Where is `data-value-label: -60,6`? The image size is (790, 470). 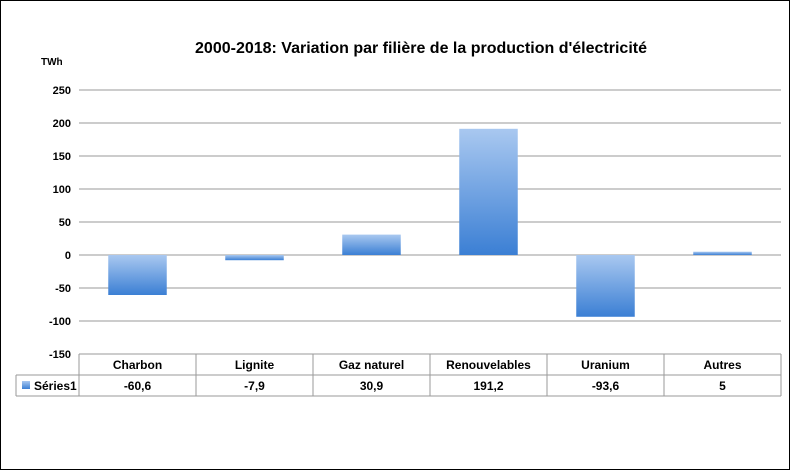 data-value-label: -60,6 is located at coordinates (138, 386).